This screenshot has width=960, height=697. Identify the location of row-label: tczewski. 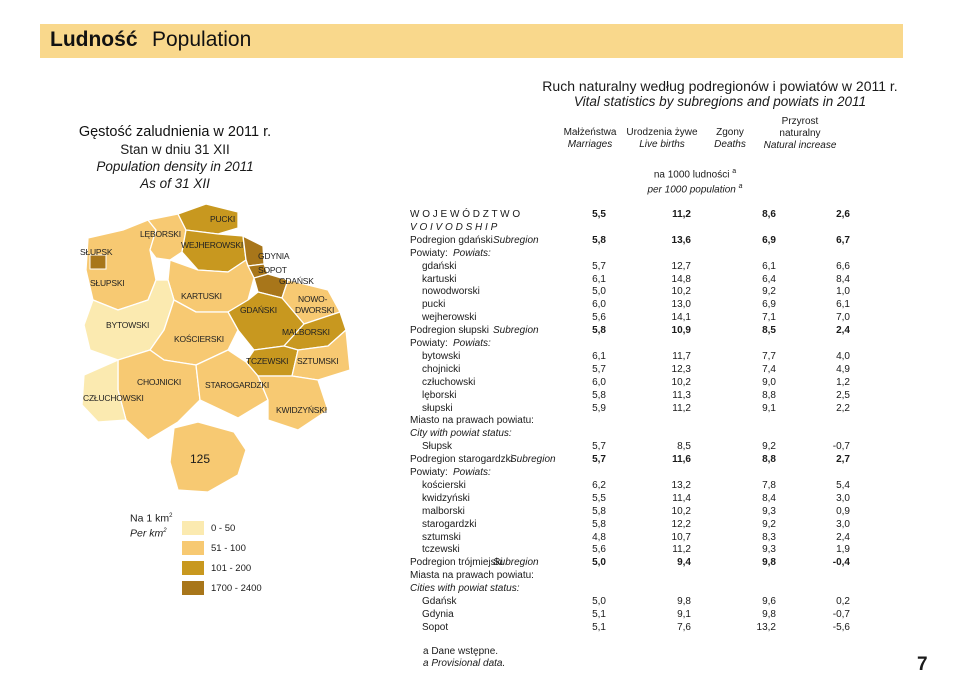
(441, 550).